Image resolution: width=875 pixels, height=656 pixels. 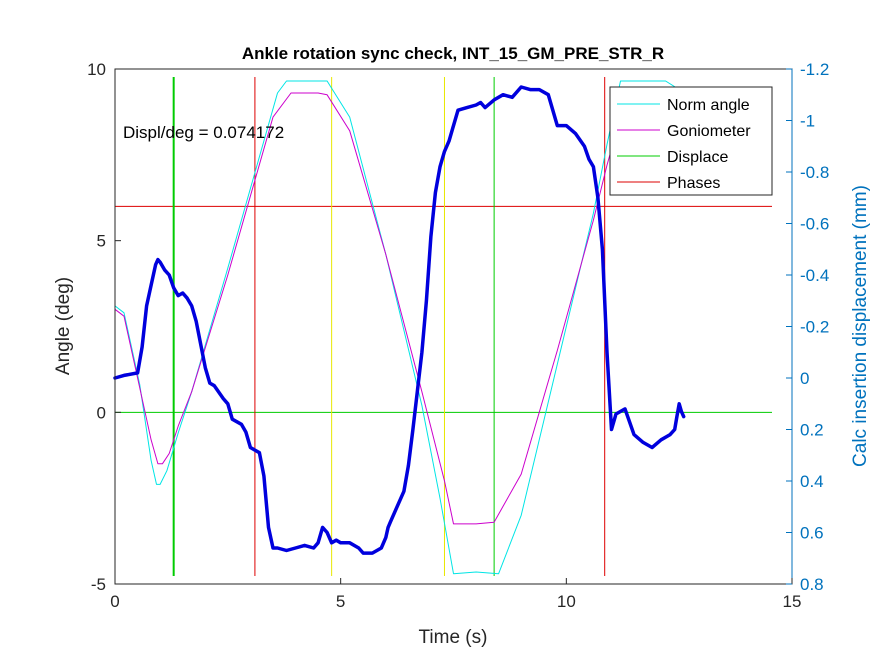 I want to click on right-tick-label: 0.2, so click(x=812, y=430).